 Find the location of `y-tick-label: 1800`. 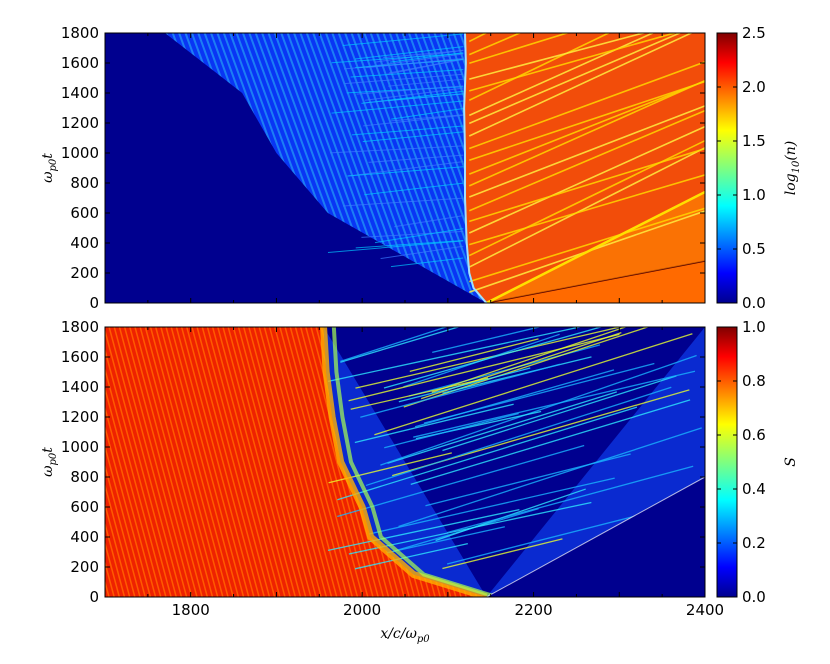

y-tick-label: 1800 is located at coordinates (80, 33).